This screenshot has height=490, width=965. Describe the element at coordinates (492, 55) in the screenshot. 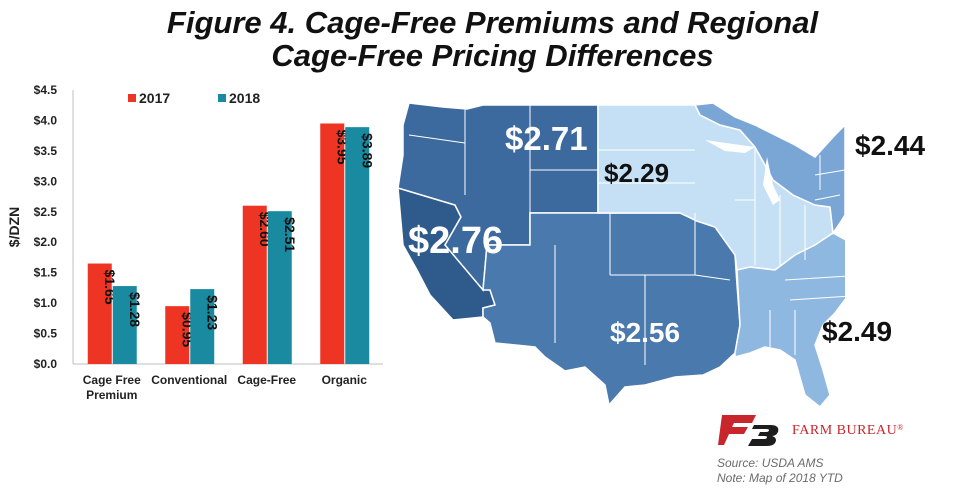

I see `title-line-2: Cage-Free Pricing Differences` at that location.